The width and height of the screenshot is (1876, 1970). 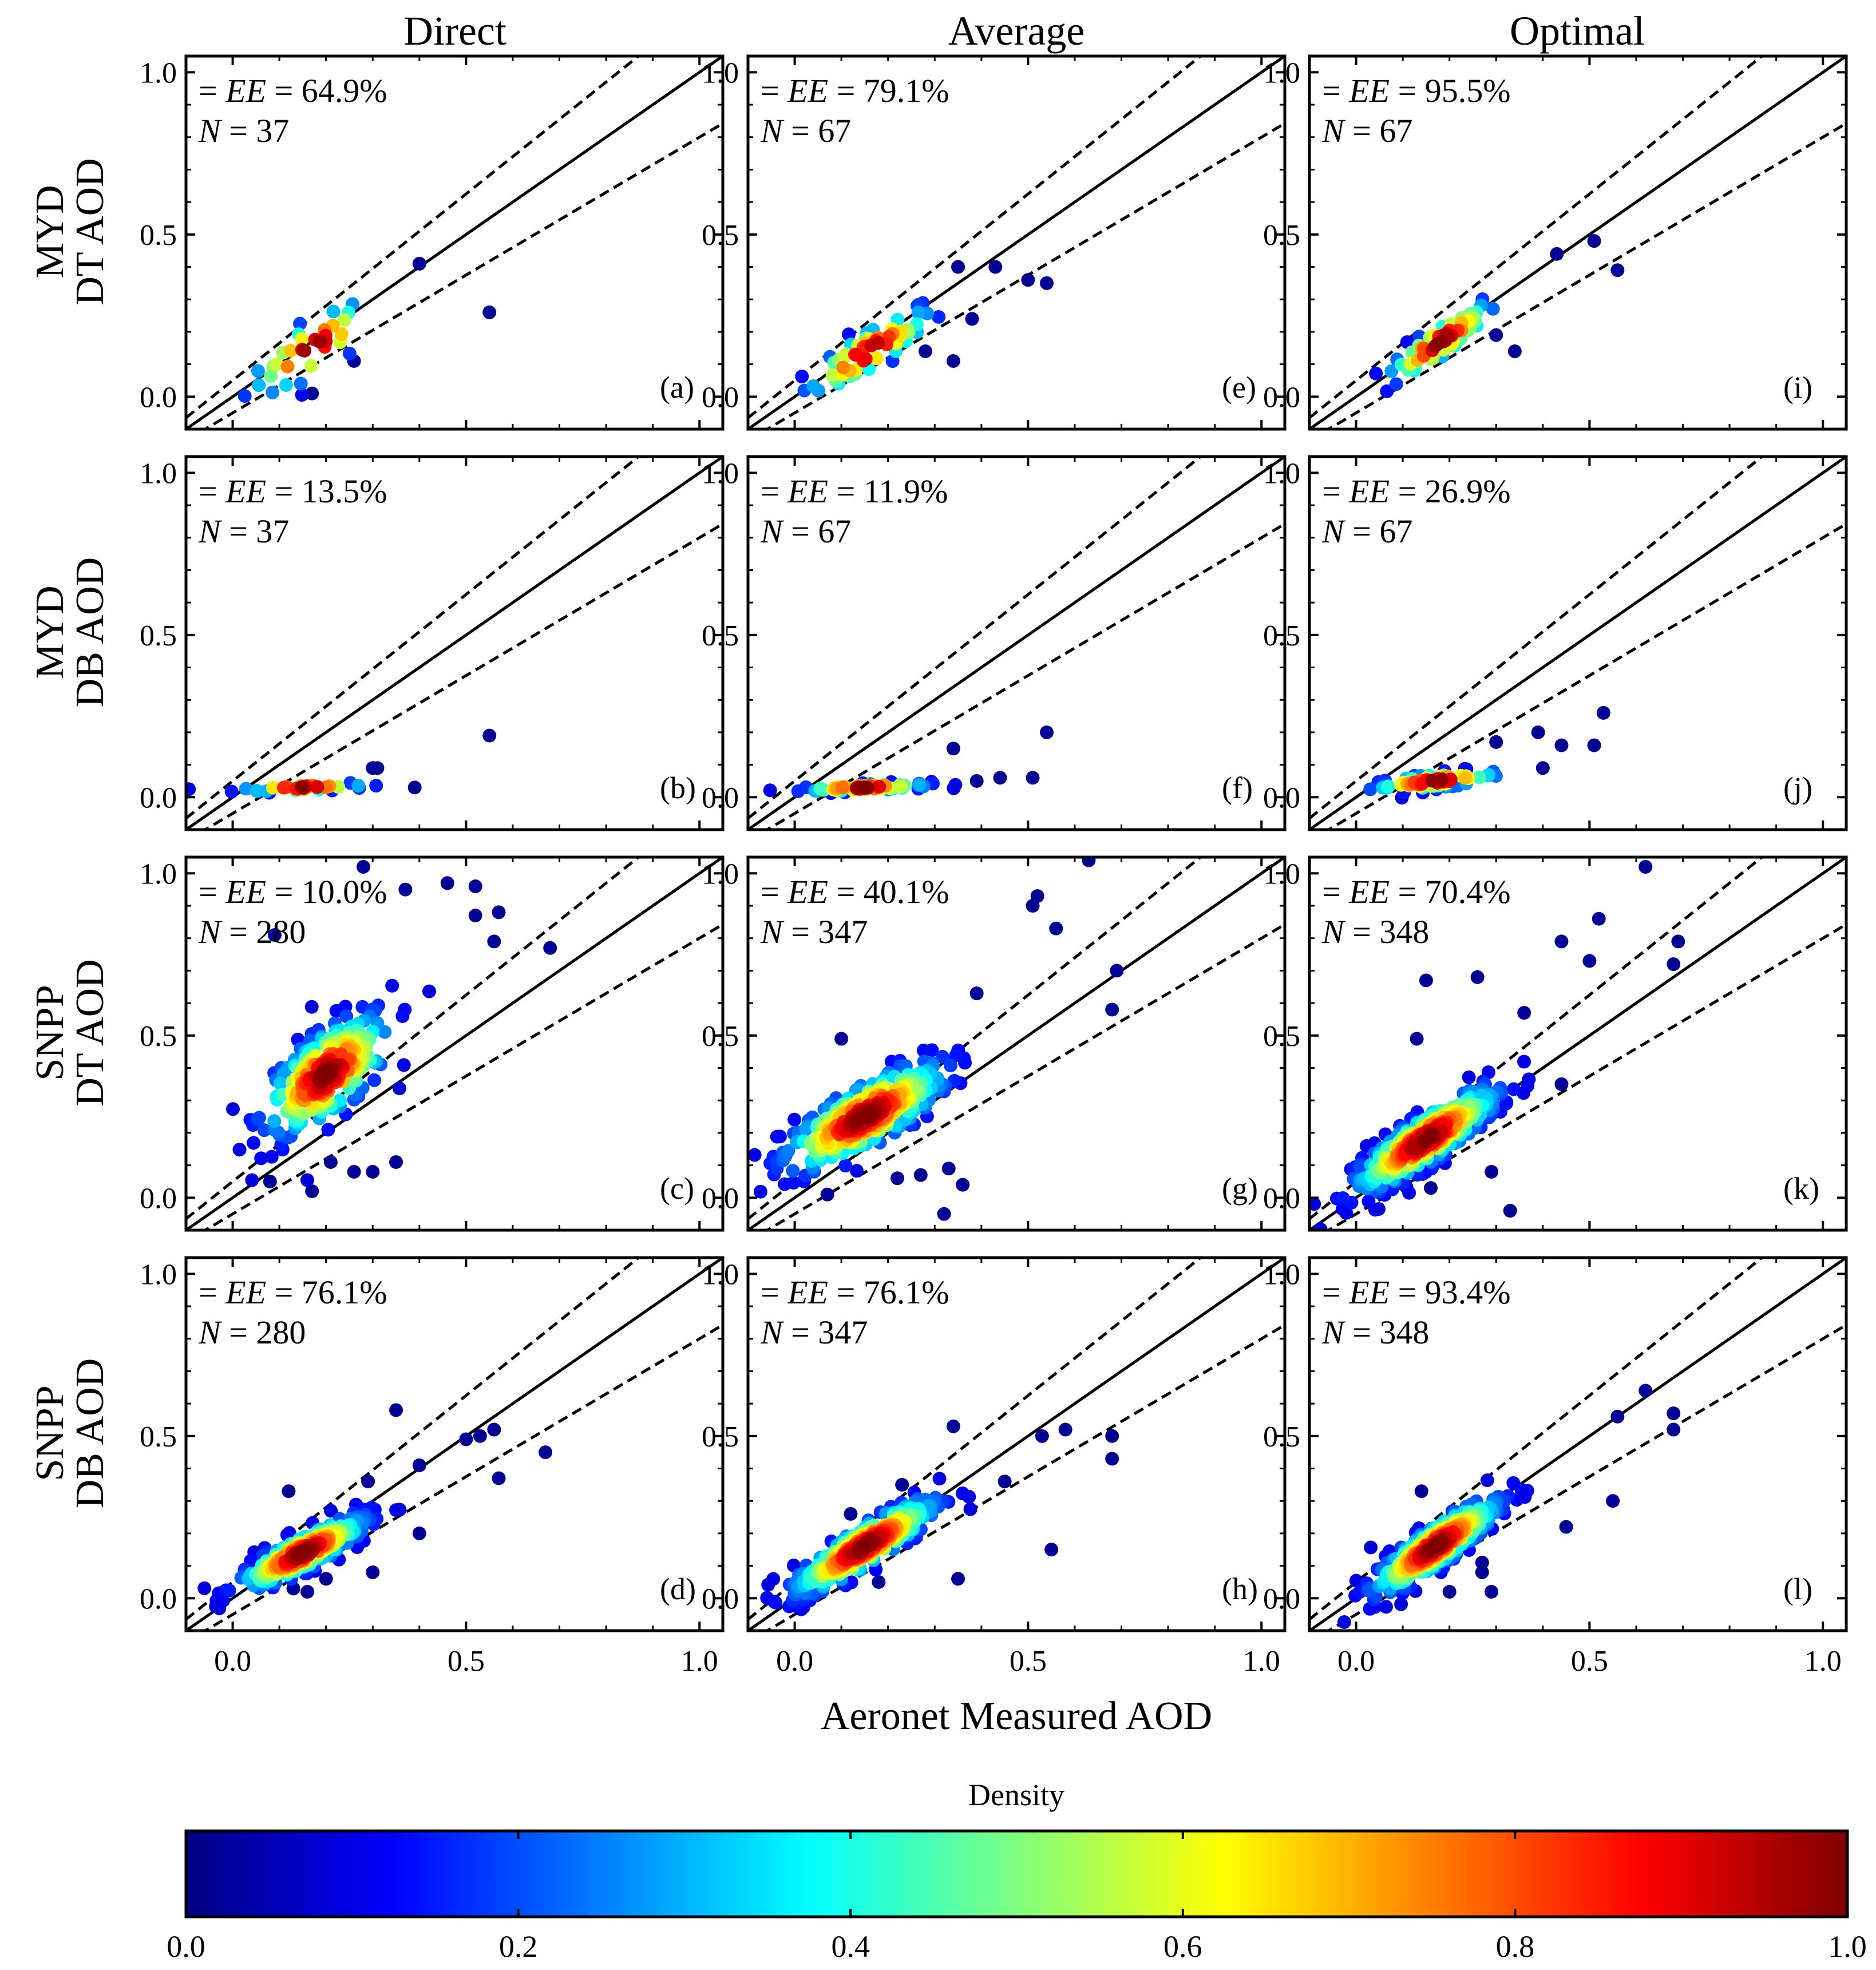 What do you see at coordinates (233, 1661) in the screenshot?
I see `x-tick-label: 0.0` at bounding box center [233, 1661].